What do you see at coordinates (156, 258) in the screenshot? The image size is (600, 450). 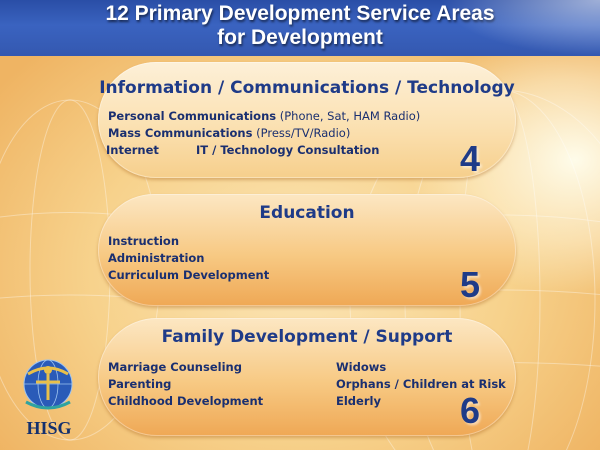 I see `list-item: Administration` at bounding box center [156, 258].